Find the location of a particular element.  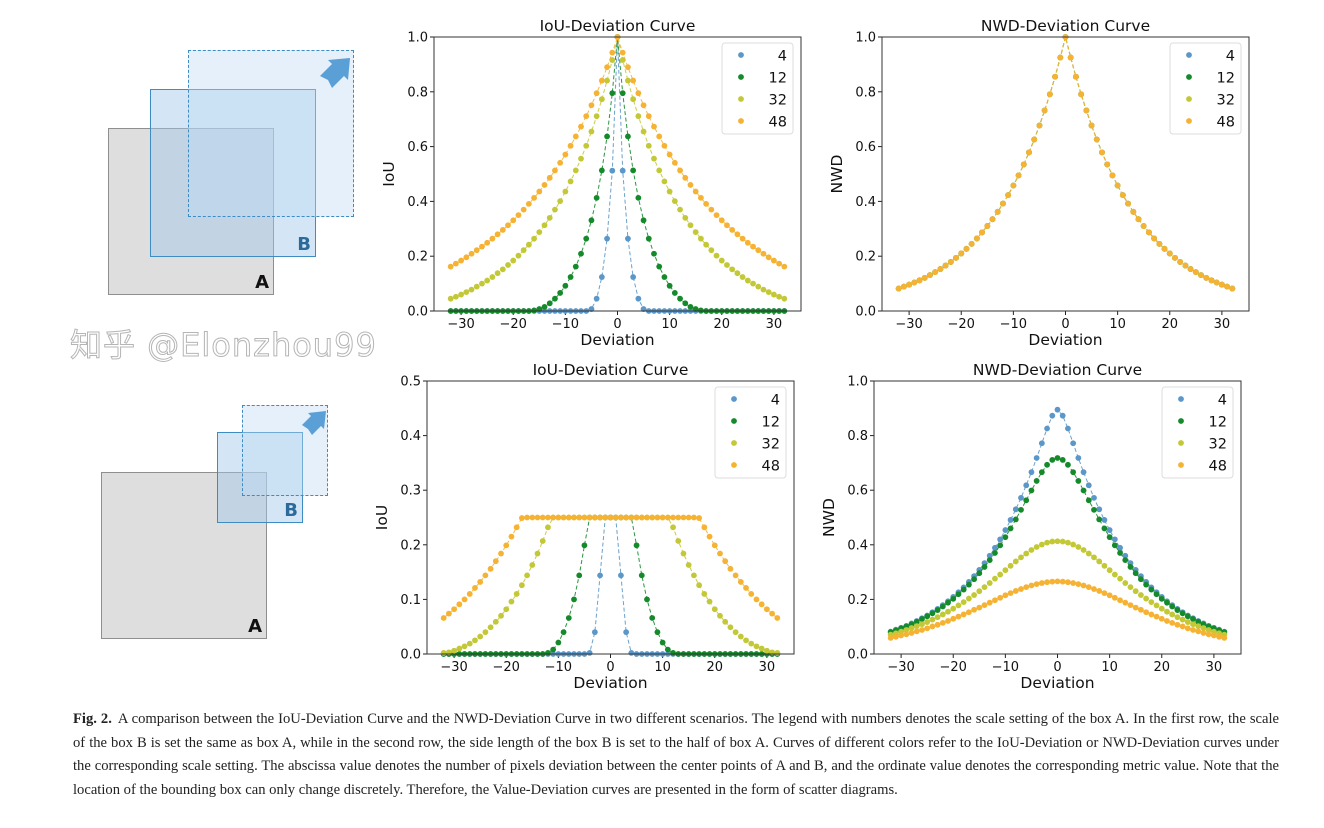

legend-box is located at coordinates (1205, 88).